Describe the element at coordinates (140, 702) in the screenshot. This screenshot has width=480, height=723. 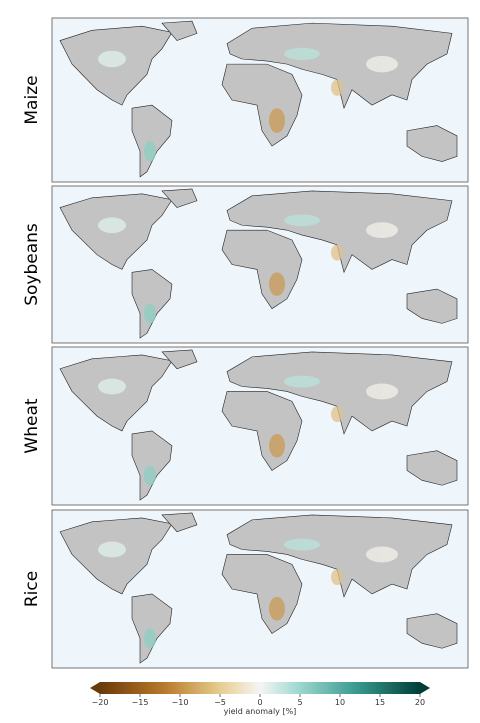
I see `colorbar-tick-label: −15` at that location.